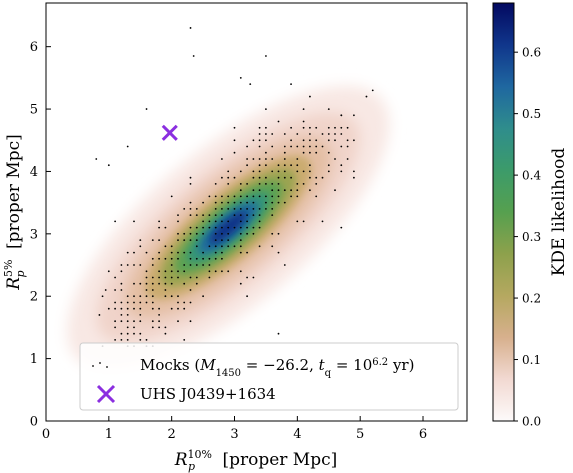 The image size is (573, 473). What do you see at coordinates (531, 114) in the screenshot?
I see `colorbar-tick-label: 0.5` at bounding box center [531, 114].